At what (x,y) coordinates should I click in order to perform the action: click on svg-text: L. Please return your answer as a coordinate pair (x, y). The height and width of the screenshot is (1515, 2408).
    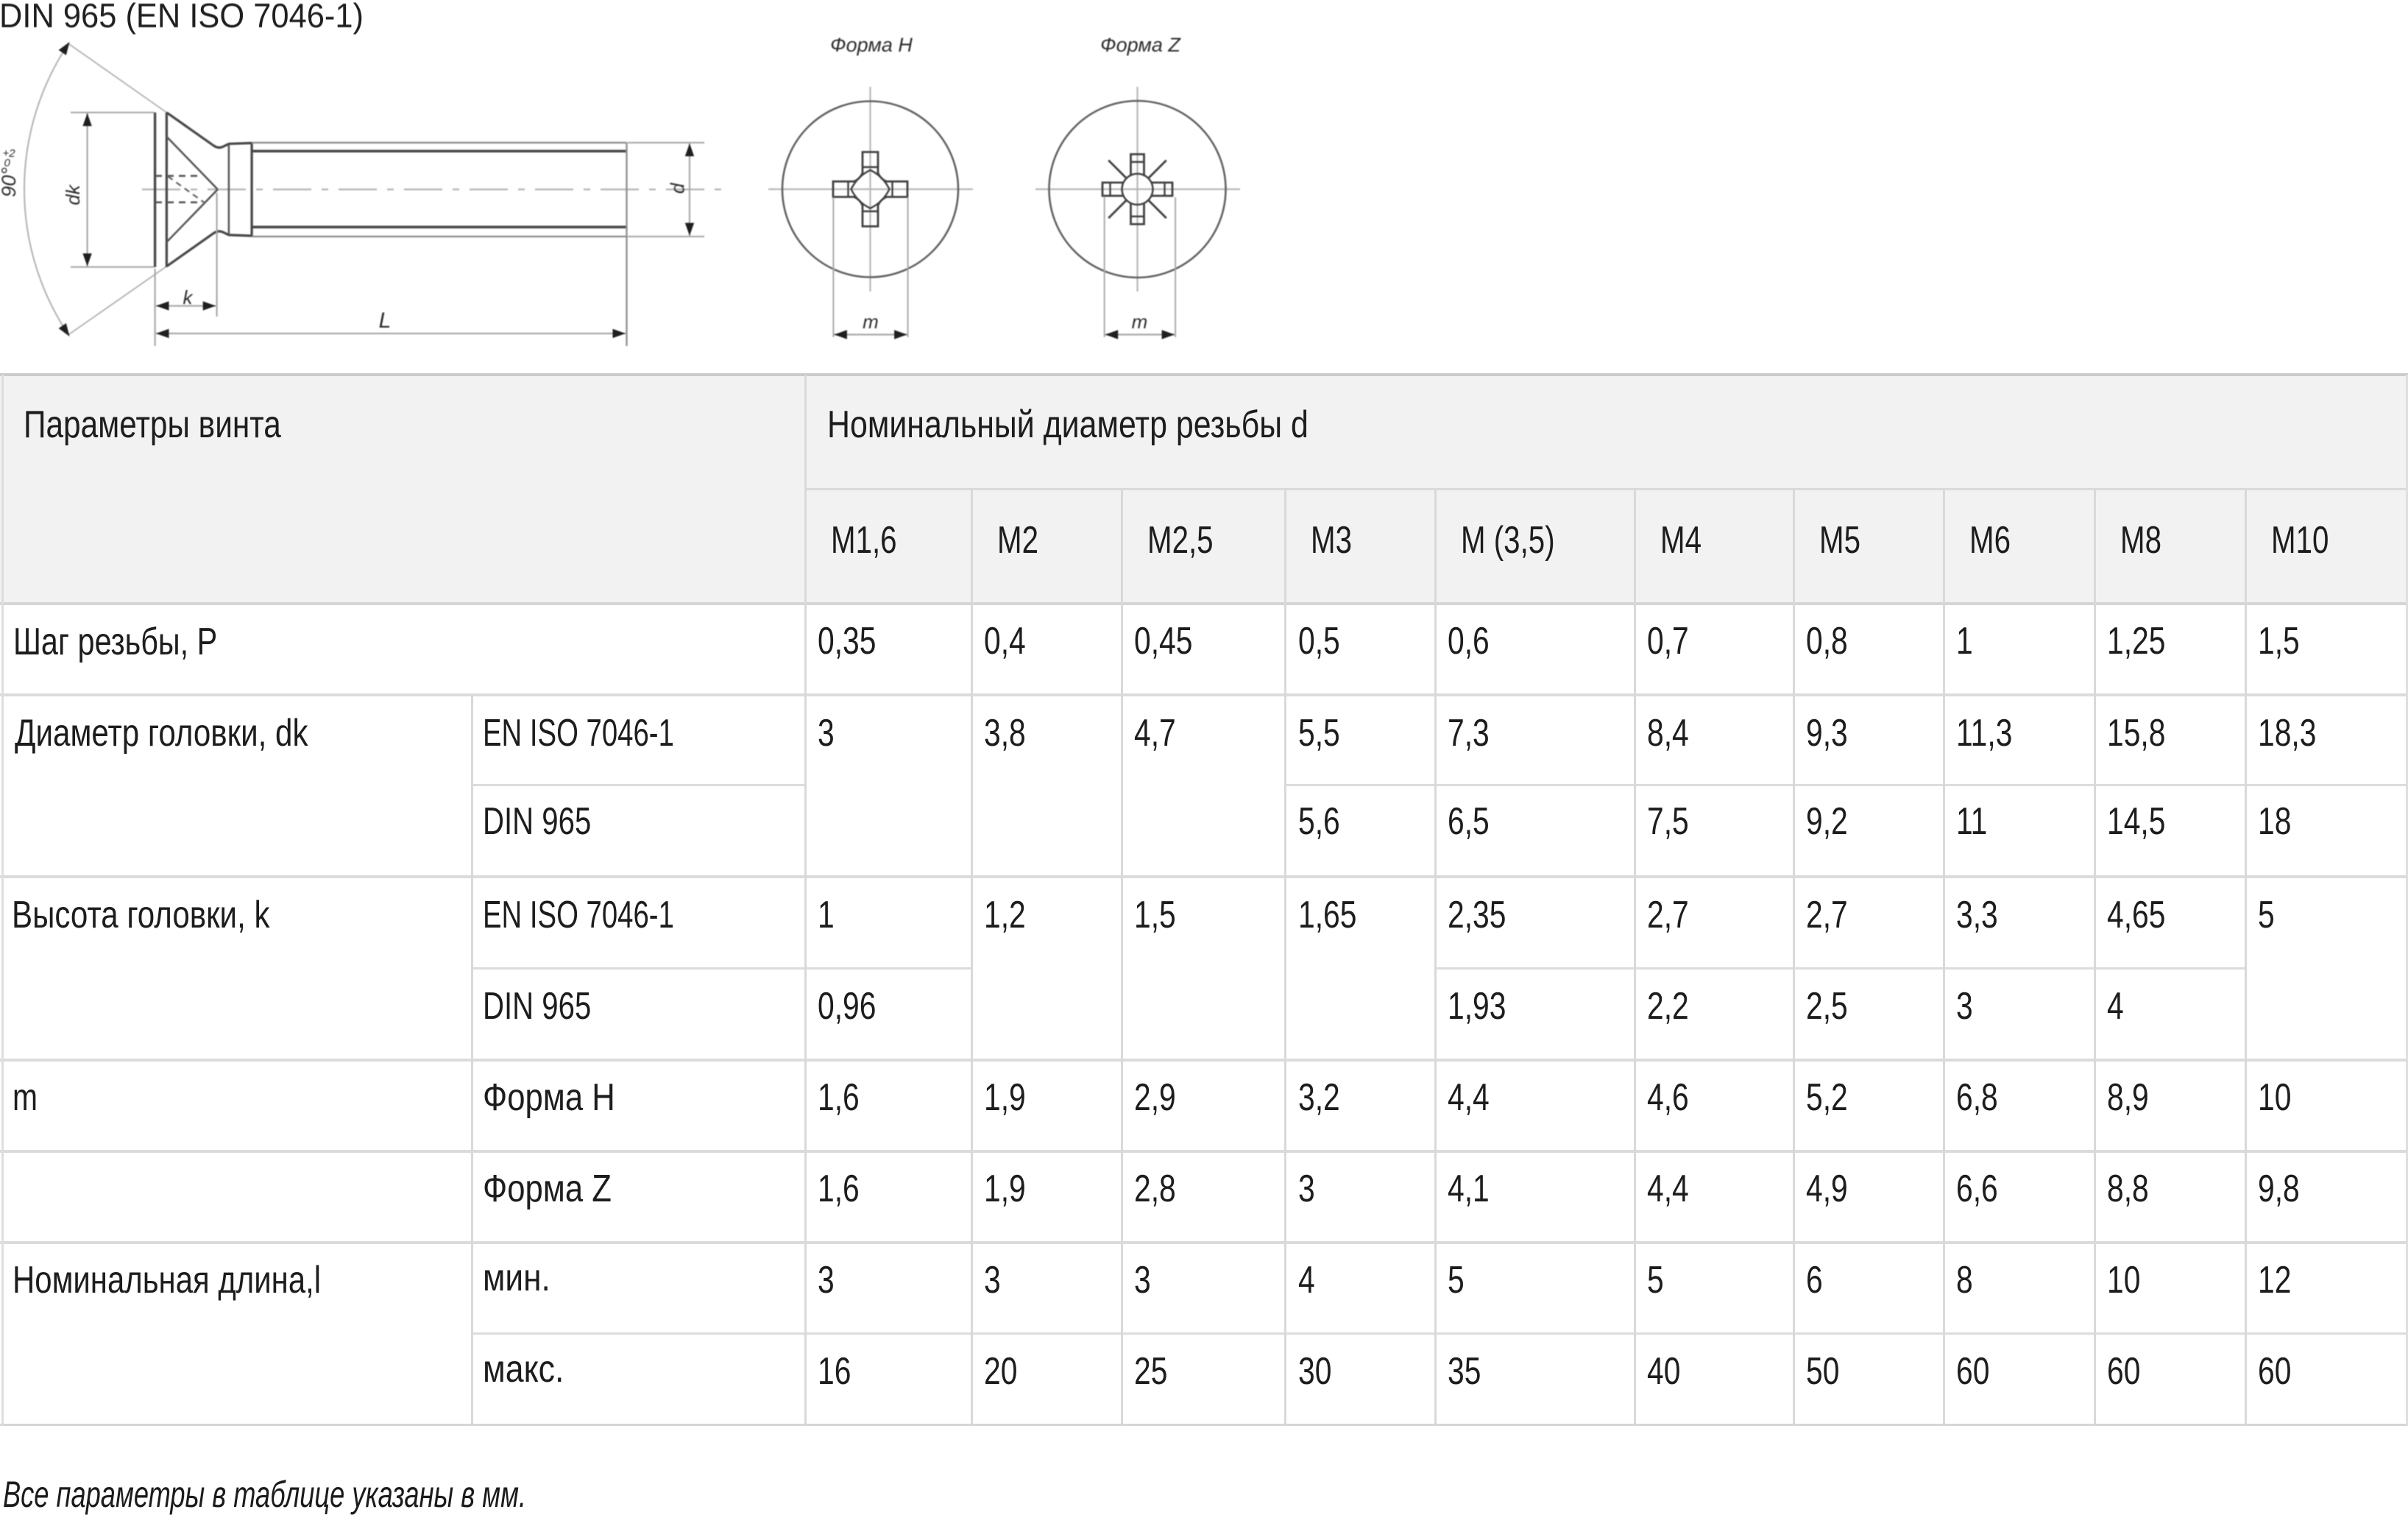
    Looking at the image, I should click on (385, 320).